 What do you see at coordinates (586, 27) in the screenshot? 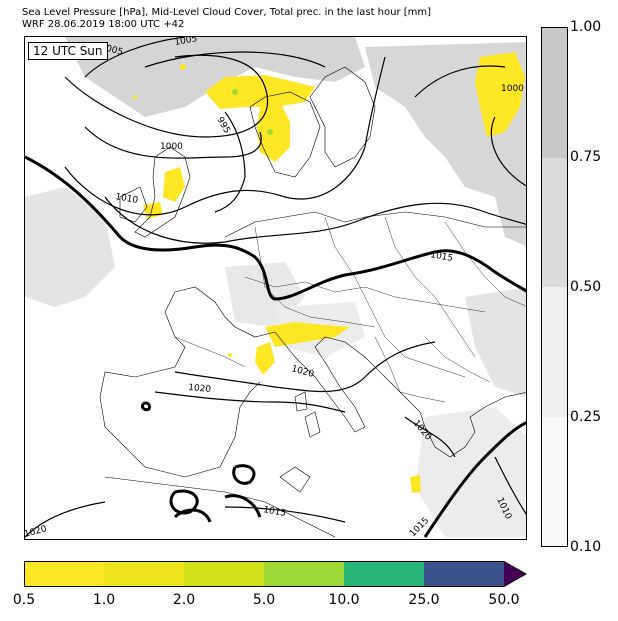
I see `cloud-colorbar-tick-label: 1.00` at bounding box center [586, 27].